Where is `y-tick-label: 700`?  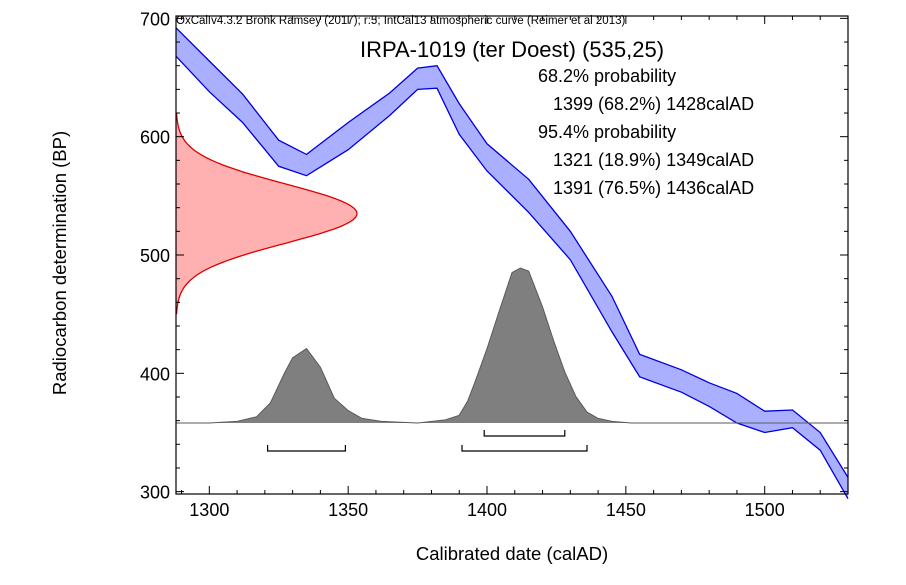
y-tick-label: 700 is located at coordinates (155, 19).